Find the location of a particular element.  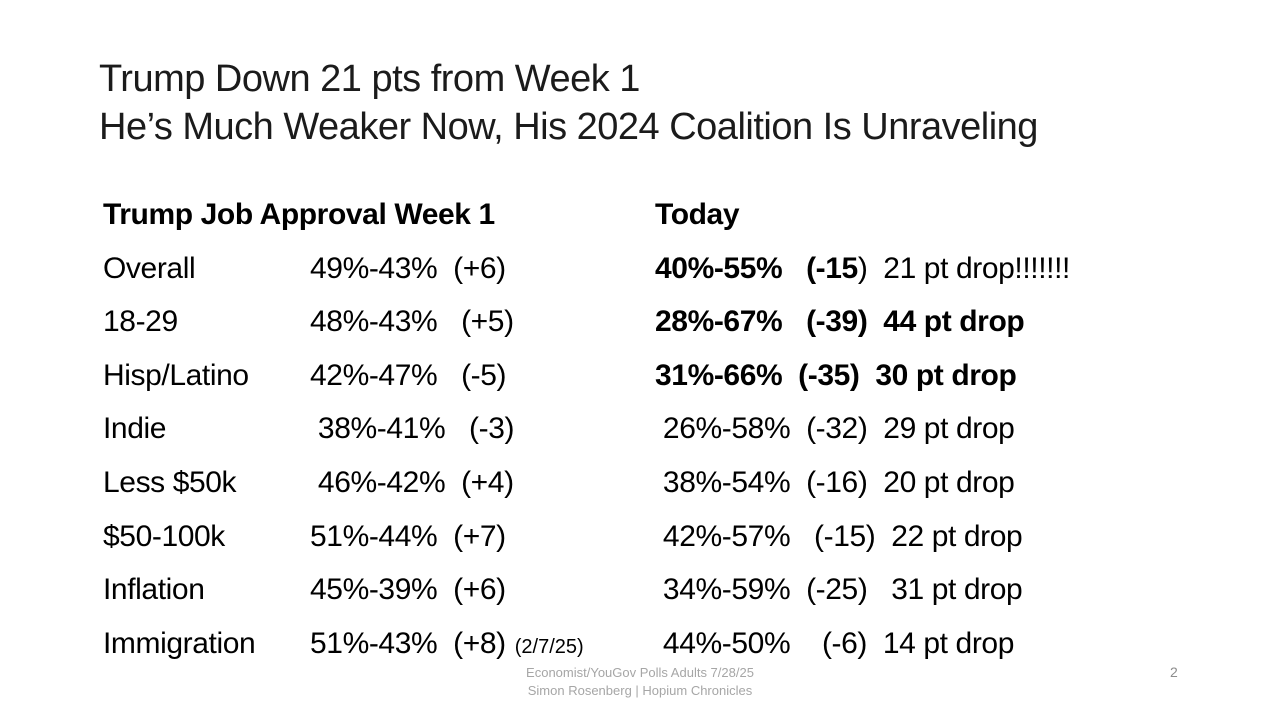

page-number: 2 is located at coordinates (1174, 672).